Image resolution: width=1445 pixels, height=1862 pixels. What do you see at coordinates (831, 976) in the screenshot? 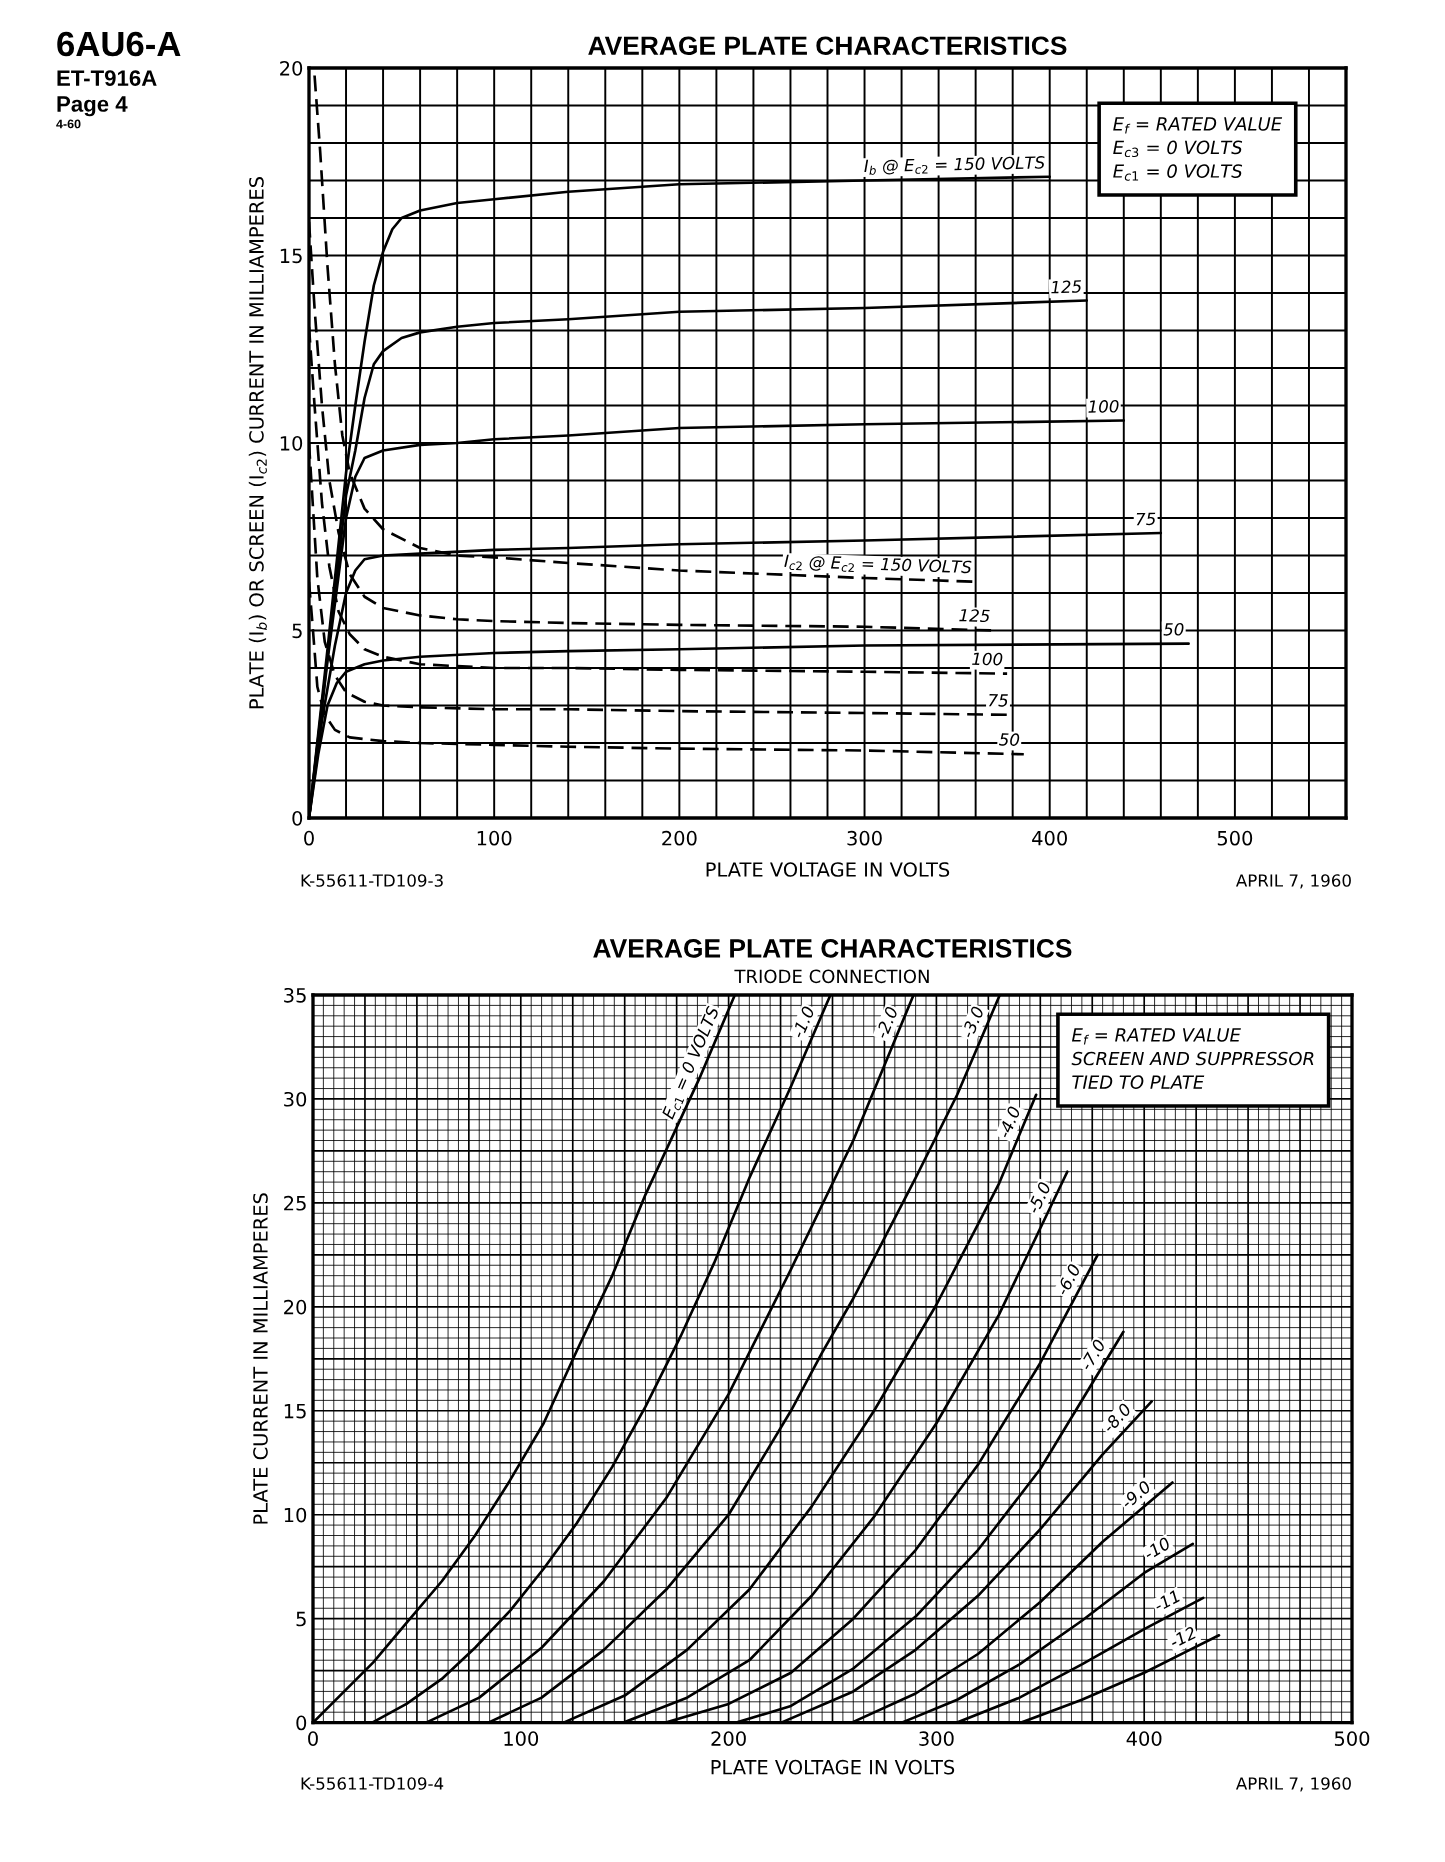
I see `chart-subtitle: TRIODE CONNECTION` at bounding box center [831, 976].